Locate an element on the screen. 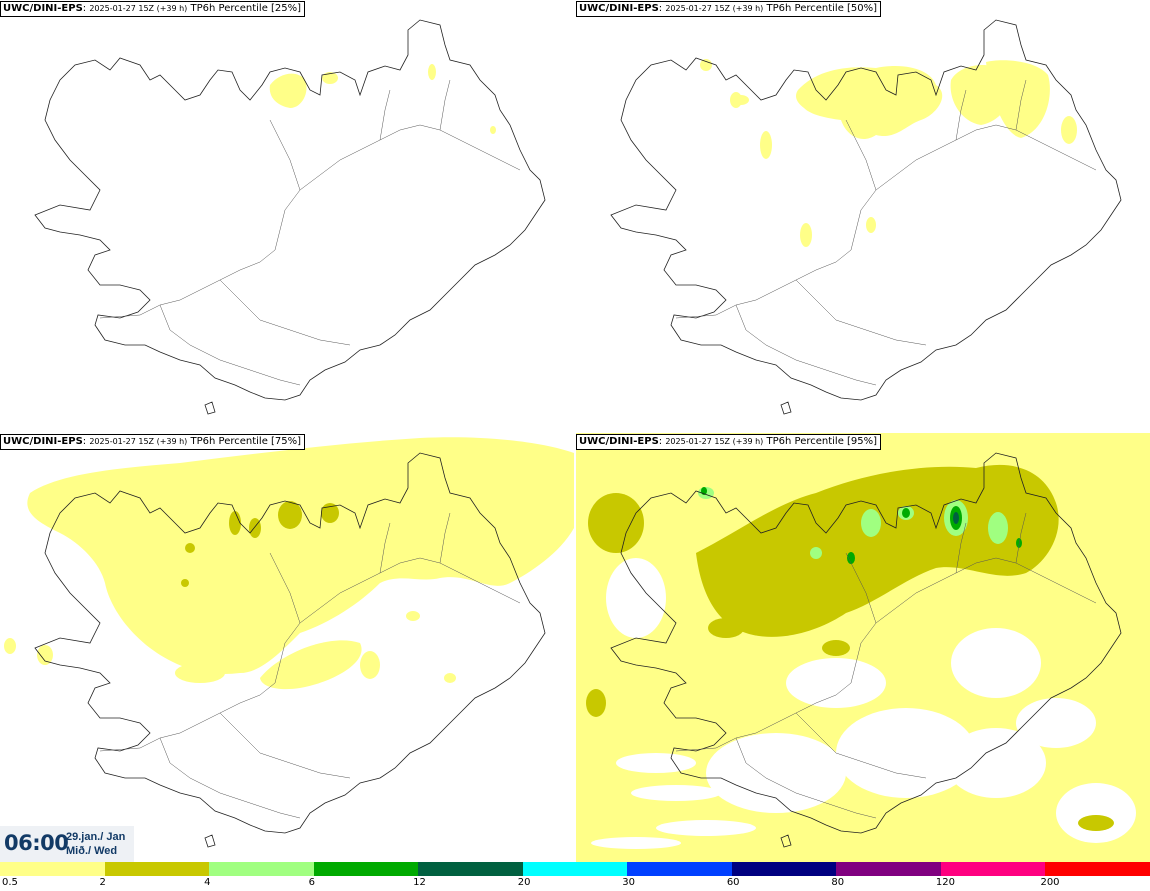 The height and width of the screenshot is (891, 1150). legend-tick-label: 4 is located at coordinates (207, 882).